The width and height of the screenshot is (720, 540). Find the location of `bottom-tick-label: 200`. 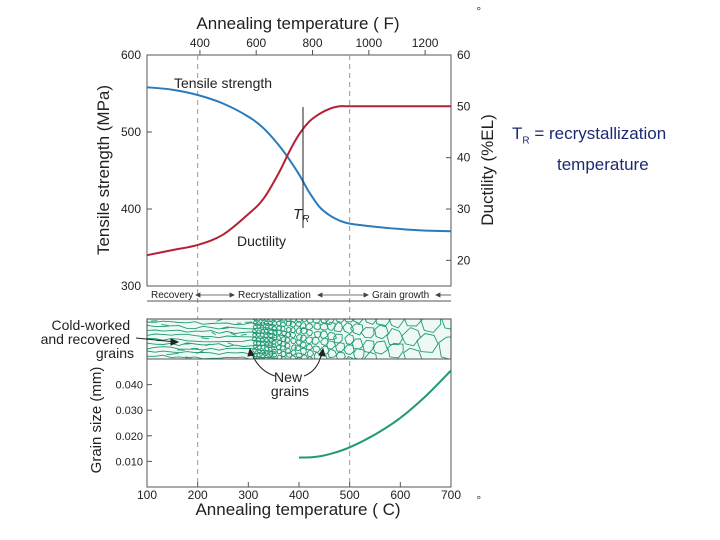

bottom-tick-label: 200 is located at coordinates (198, 495).